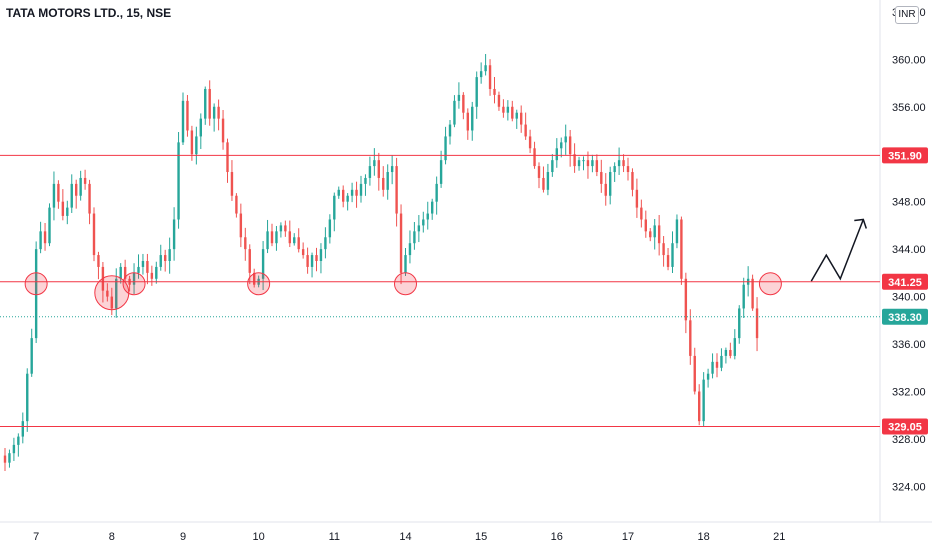  I want to click on projection-arrow, so click(837, 250).